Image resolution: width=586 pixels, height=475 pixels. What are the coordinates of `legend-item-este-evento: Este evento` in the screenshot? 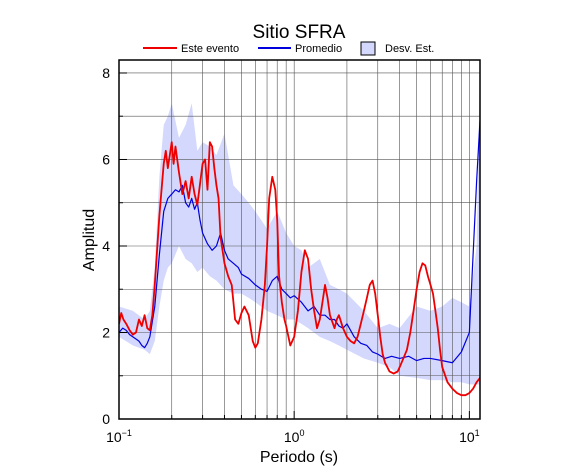 It's located at (191, 49).